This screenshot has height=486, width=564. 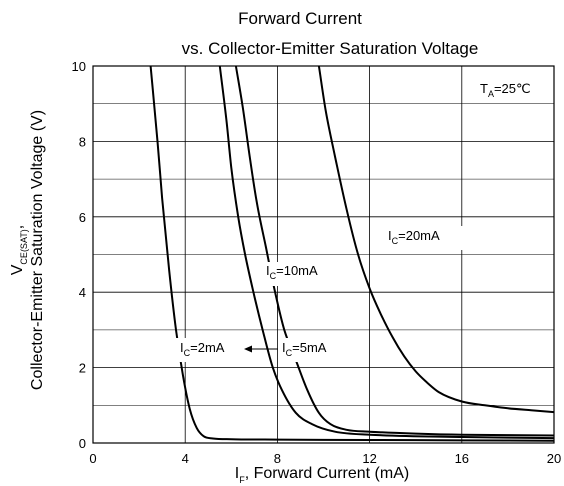 I want to click on chart-title-line2: vs. Collector-Emitter Saturation Voltage, so click(x=330, y=48).